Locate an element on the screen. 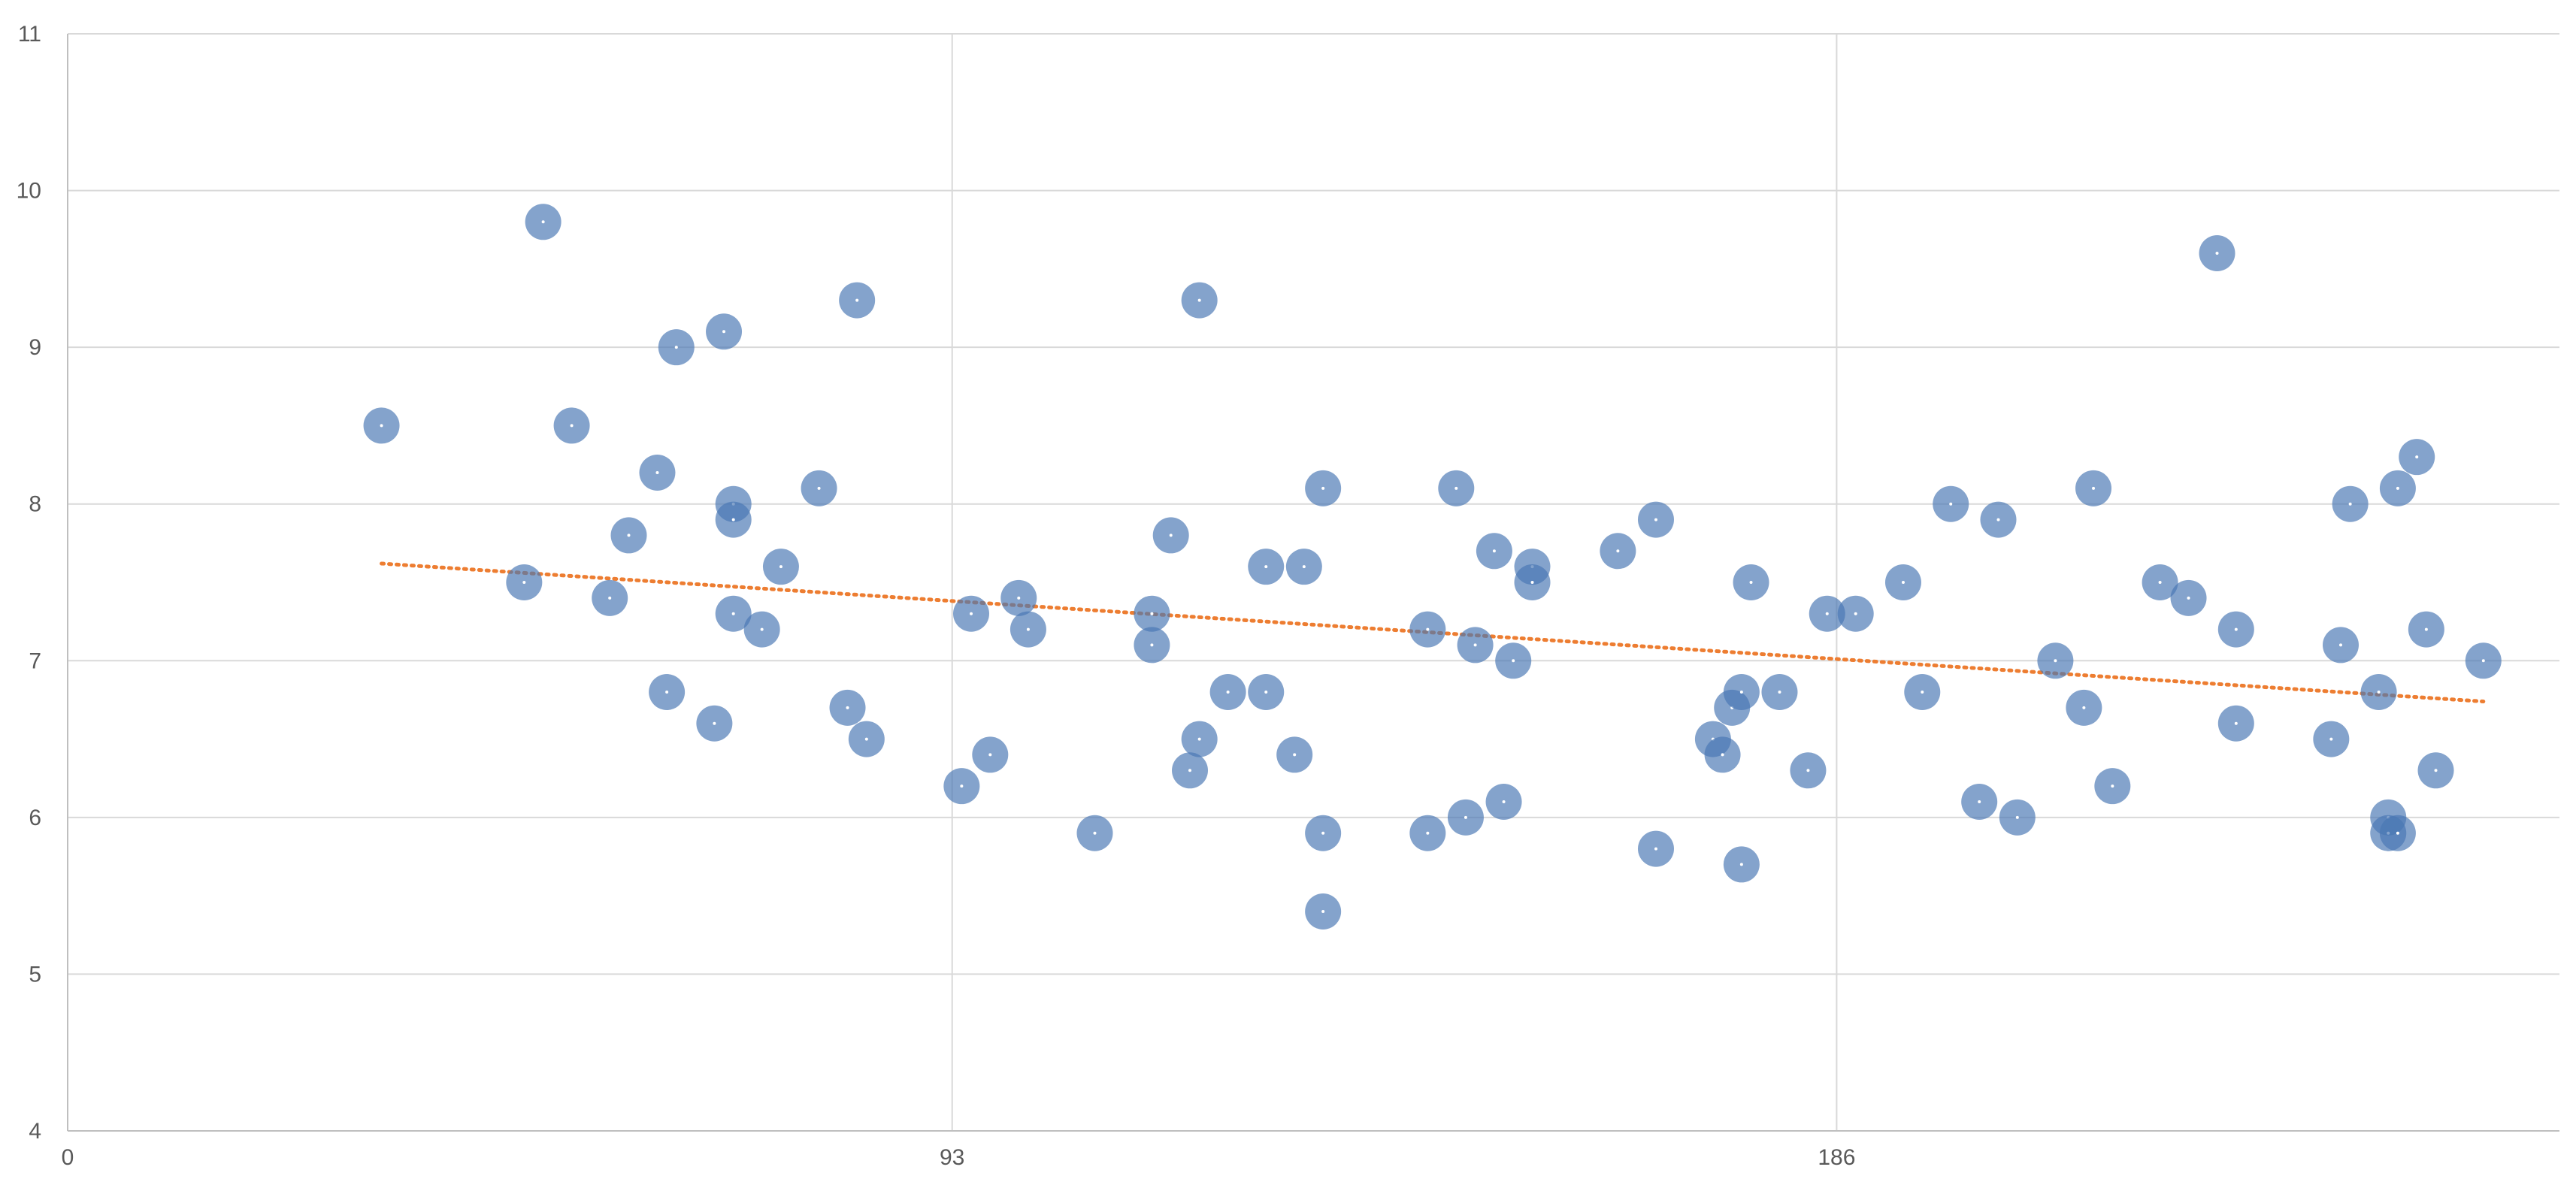  y-tick-label: 7 is located at coordinates (35, 661).